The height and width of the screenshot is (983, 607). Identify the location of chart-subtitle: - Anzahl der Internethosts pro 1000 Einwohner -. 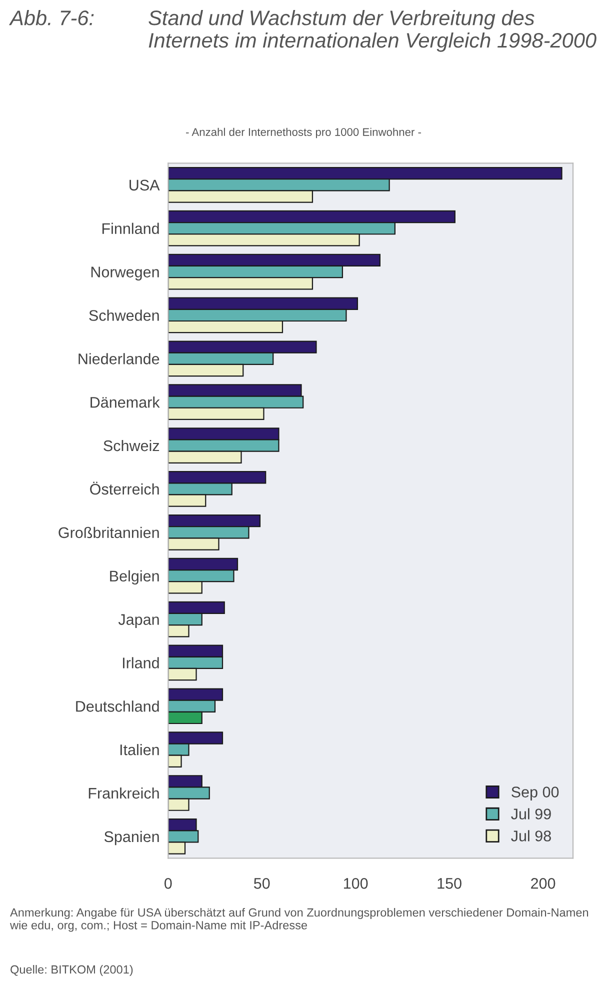
(303, 133).